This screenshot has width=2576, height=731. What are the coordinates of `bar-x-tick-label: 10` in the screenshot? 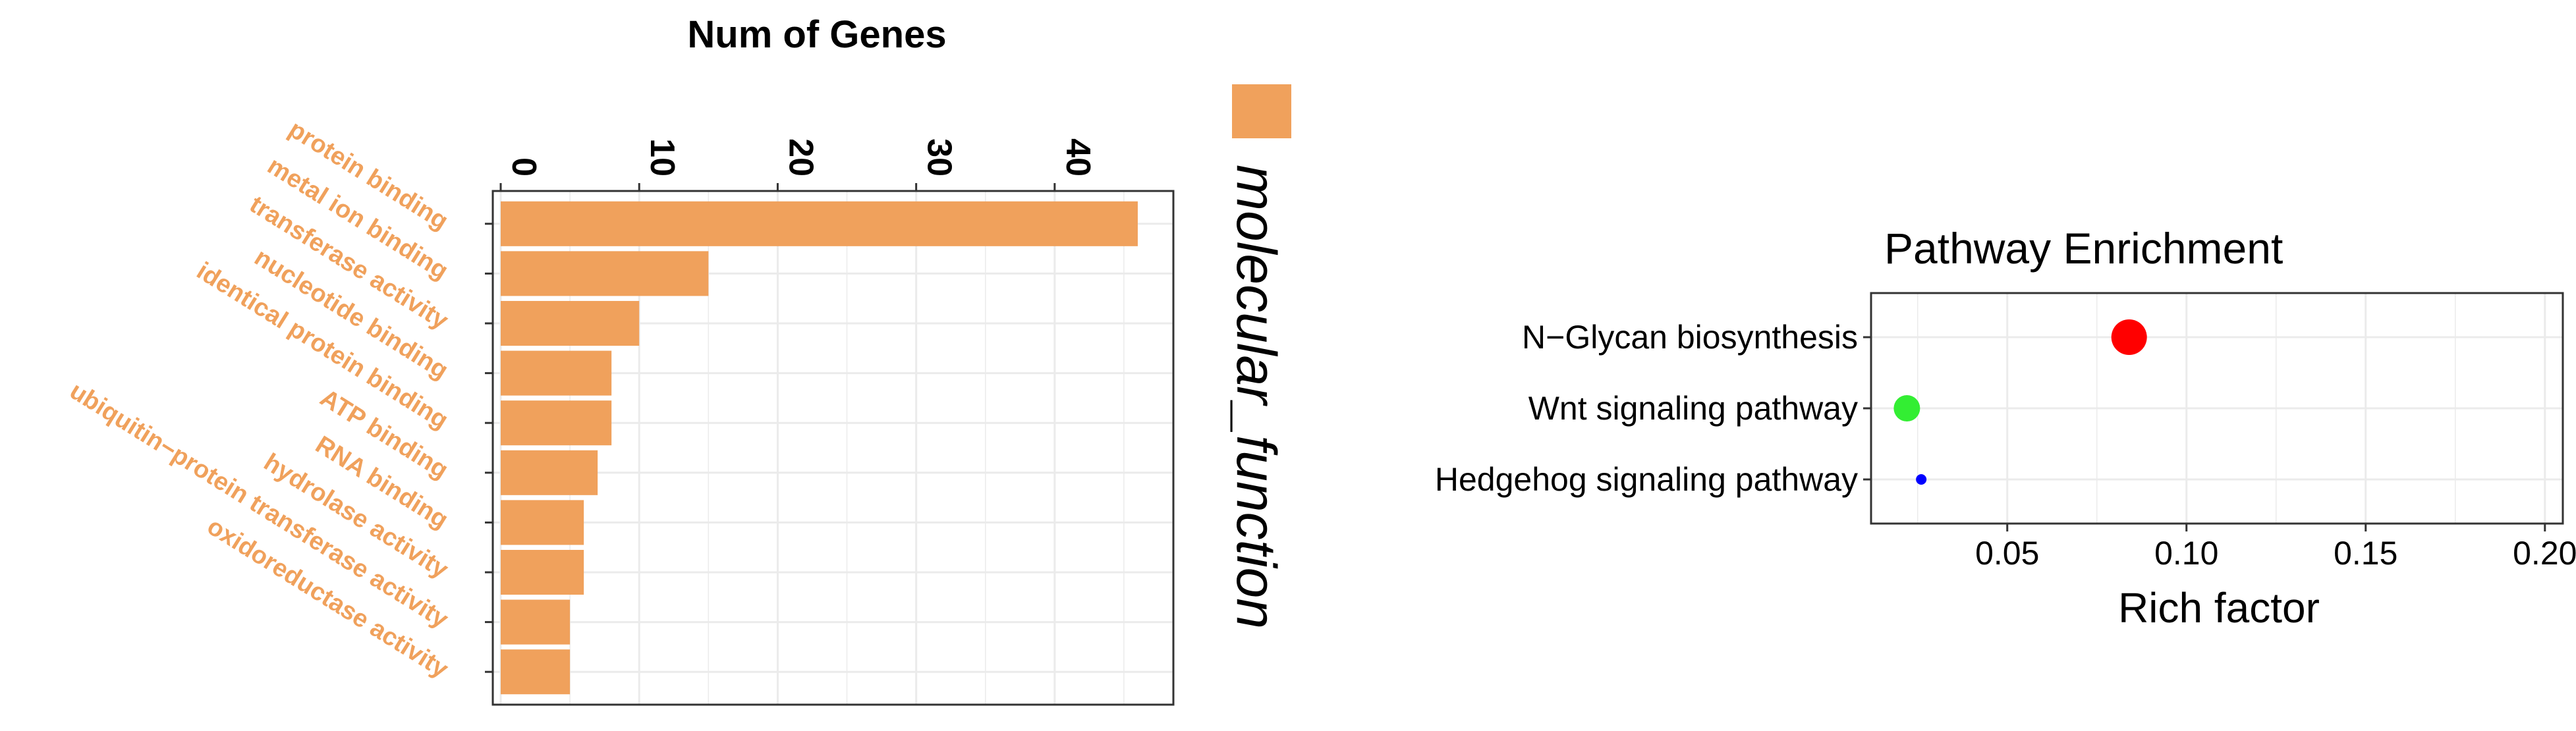 It's located at (662, 157).